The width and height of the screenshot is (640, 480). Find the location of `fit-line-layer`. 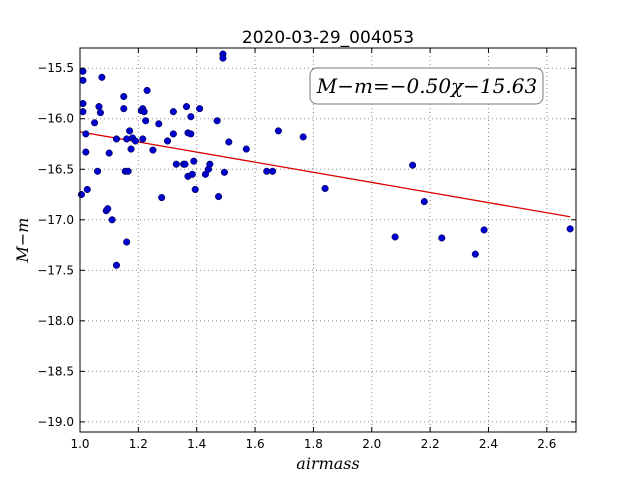

fit-line-layer is located at coordinates (325, 174).